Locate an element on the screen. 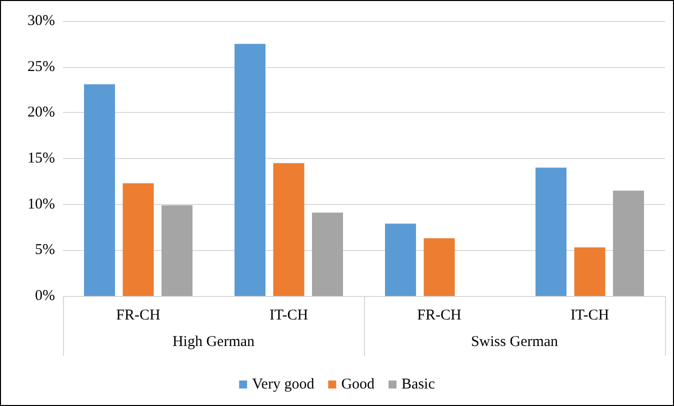 The image size is (674, 406). y-tick-label: 25% is located at coordinates (41, 66).